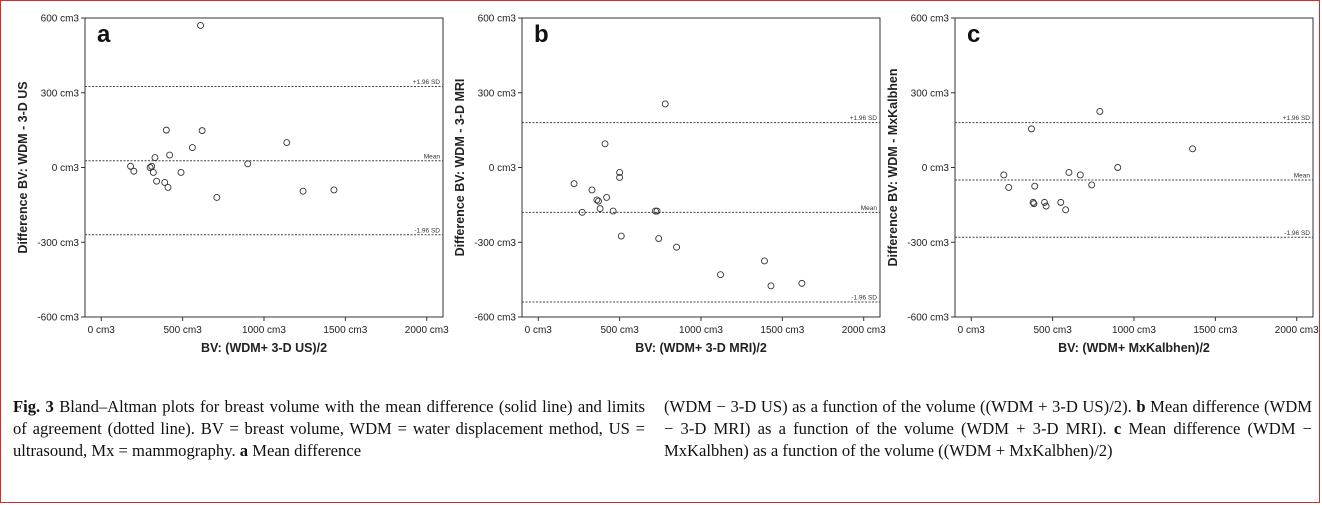 This screenshot has width=1322, height=505. What do you see at coordinates (102, 330) in the screenshot?
I see `x-tick-label-a: 0 cm3` at bounding box center [102, 330].